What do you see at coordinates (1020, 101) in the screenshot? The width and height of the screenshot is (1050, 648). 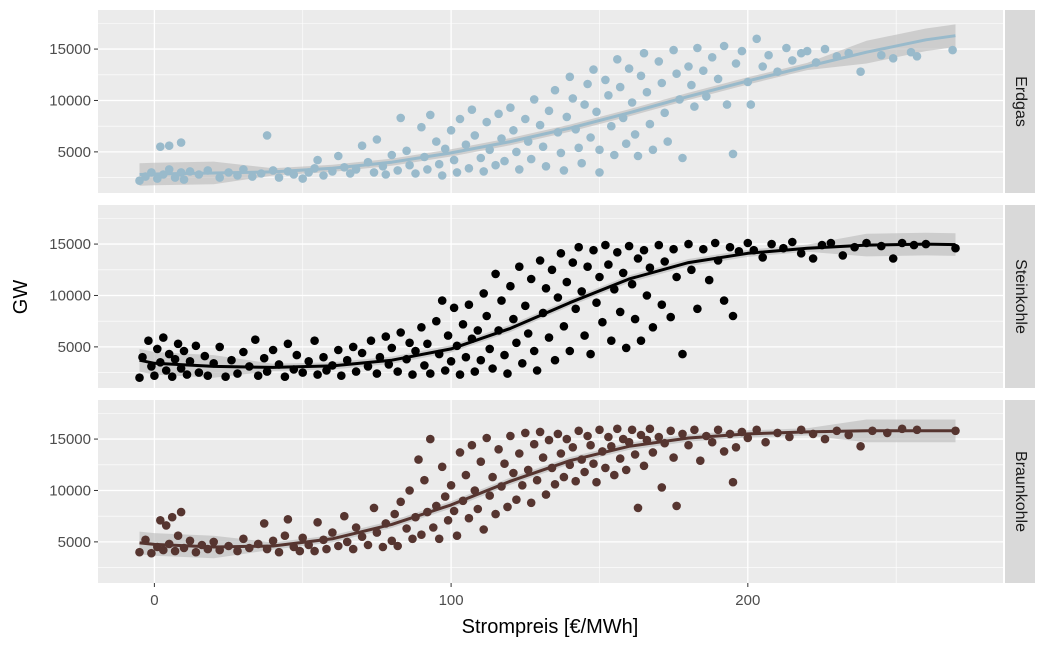 I see `facet-strip` at bounding box center [1020, 101].